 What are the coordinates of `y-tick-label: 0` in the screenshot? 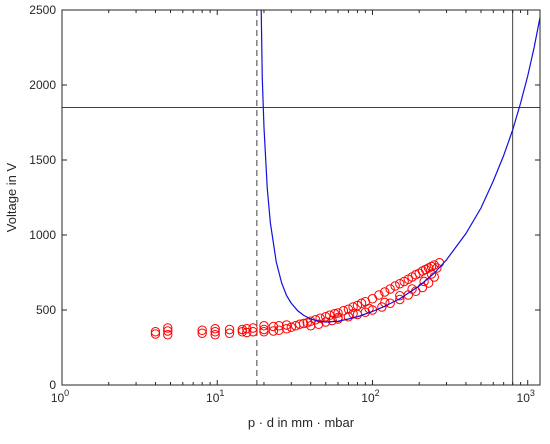 It's located at (52, 385).